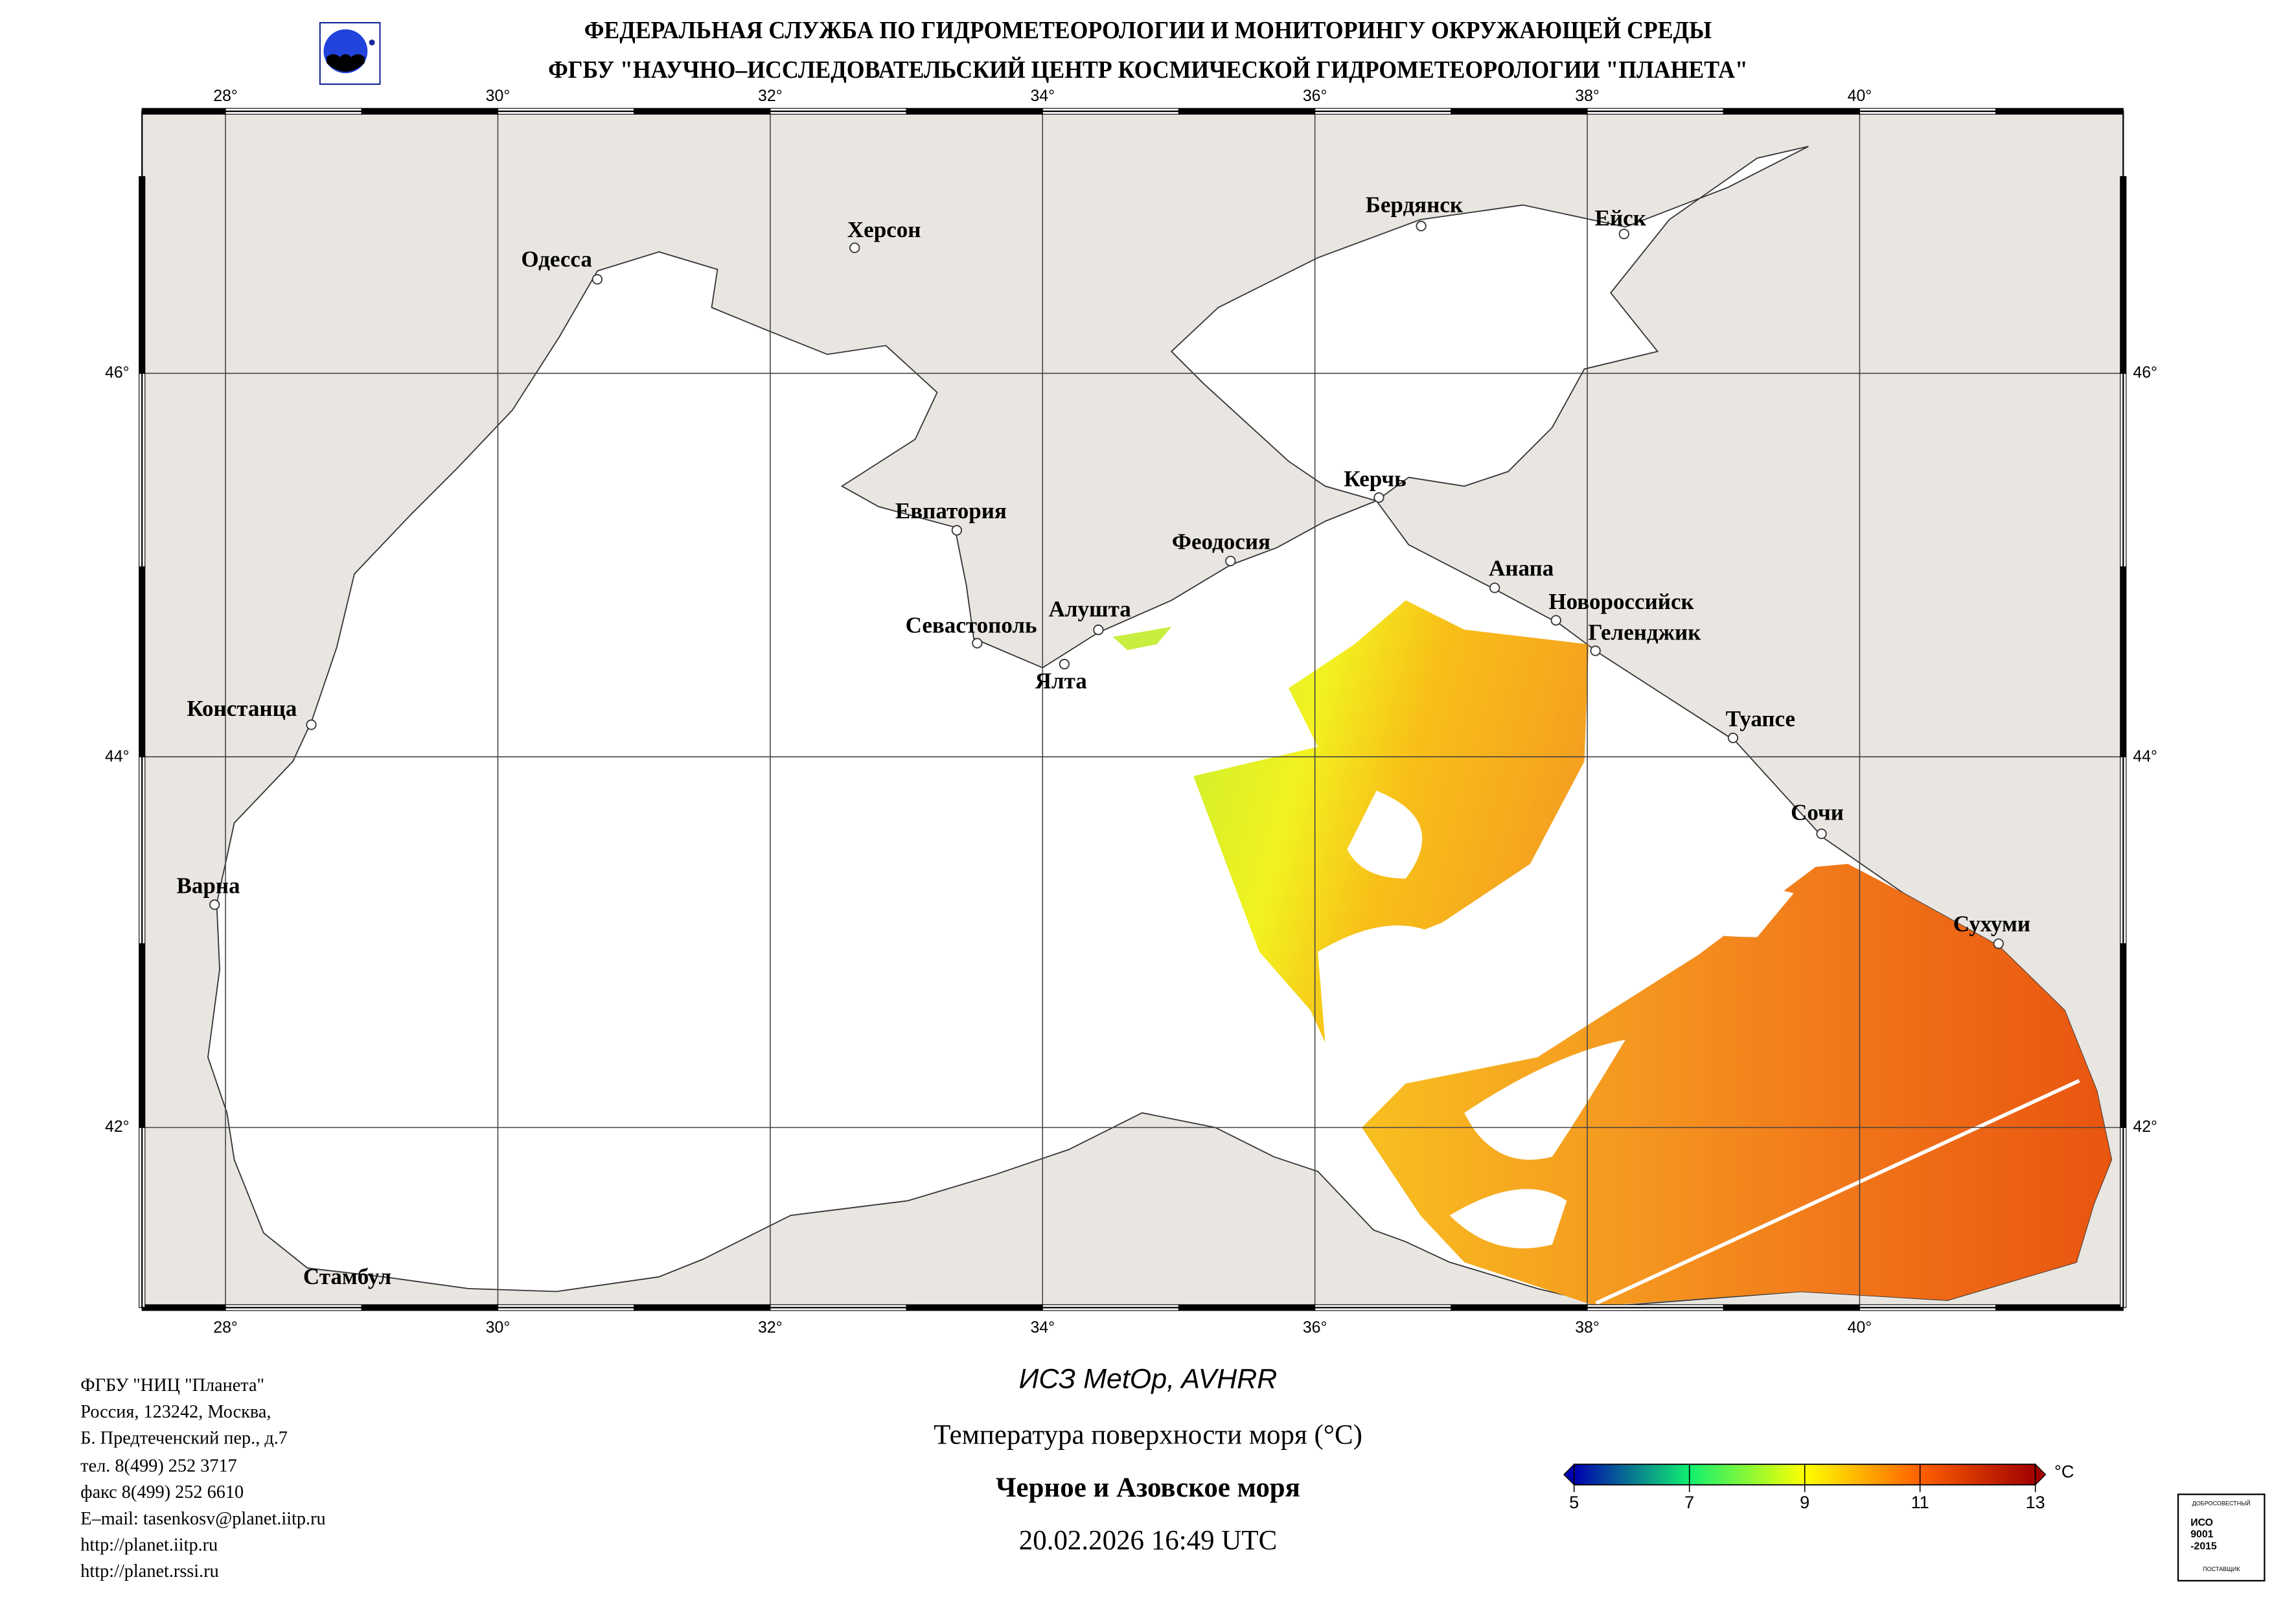  I want to click on lon-label-bottom: 40°, so click(1859, 1328).